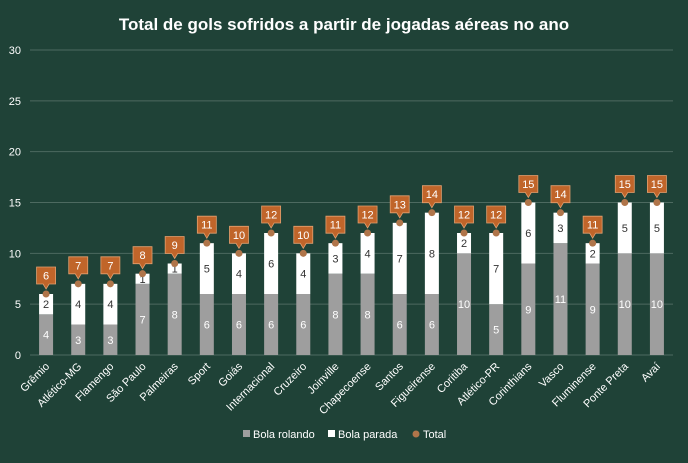  I want to click on bar-bola-parada-corinthians, so click(528, 233).